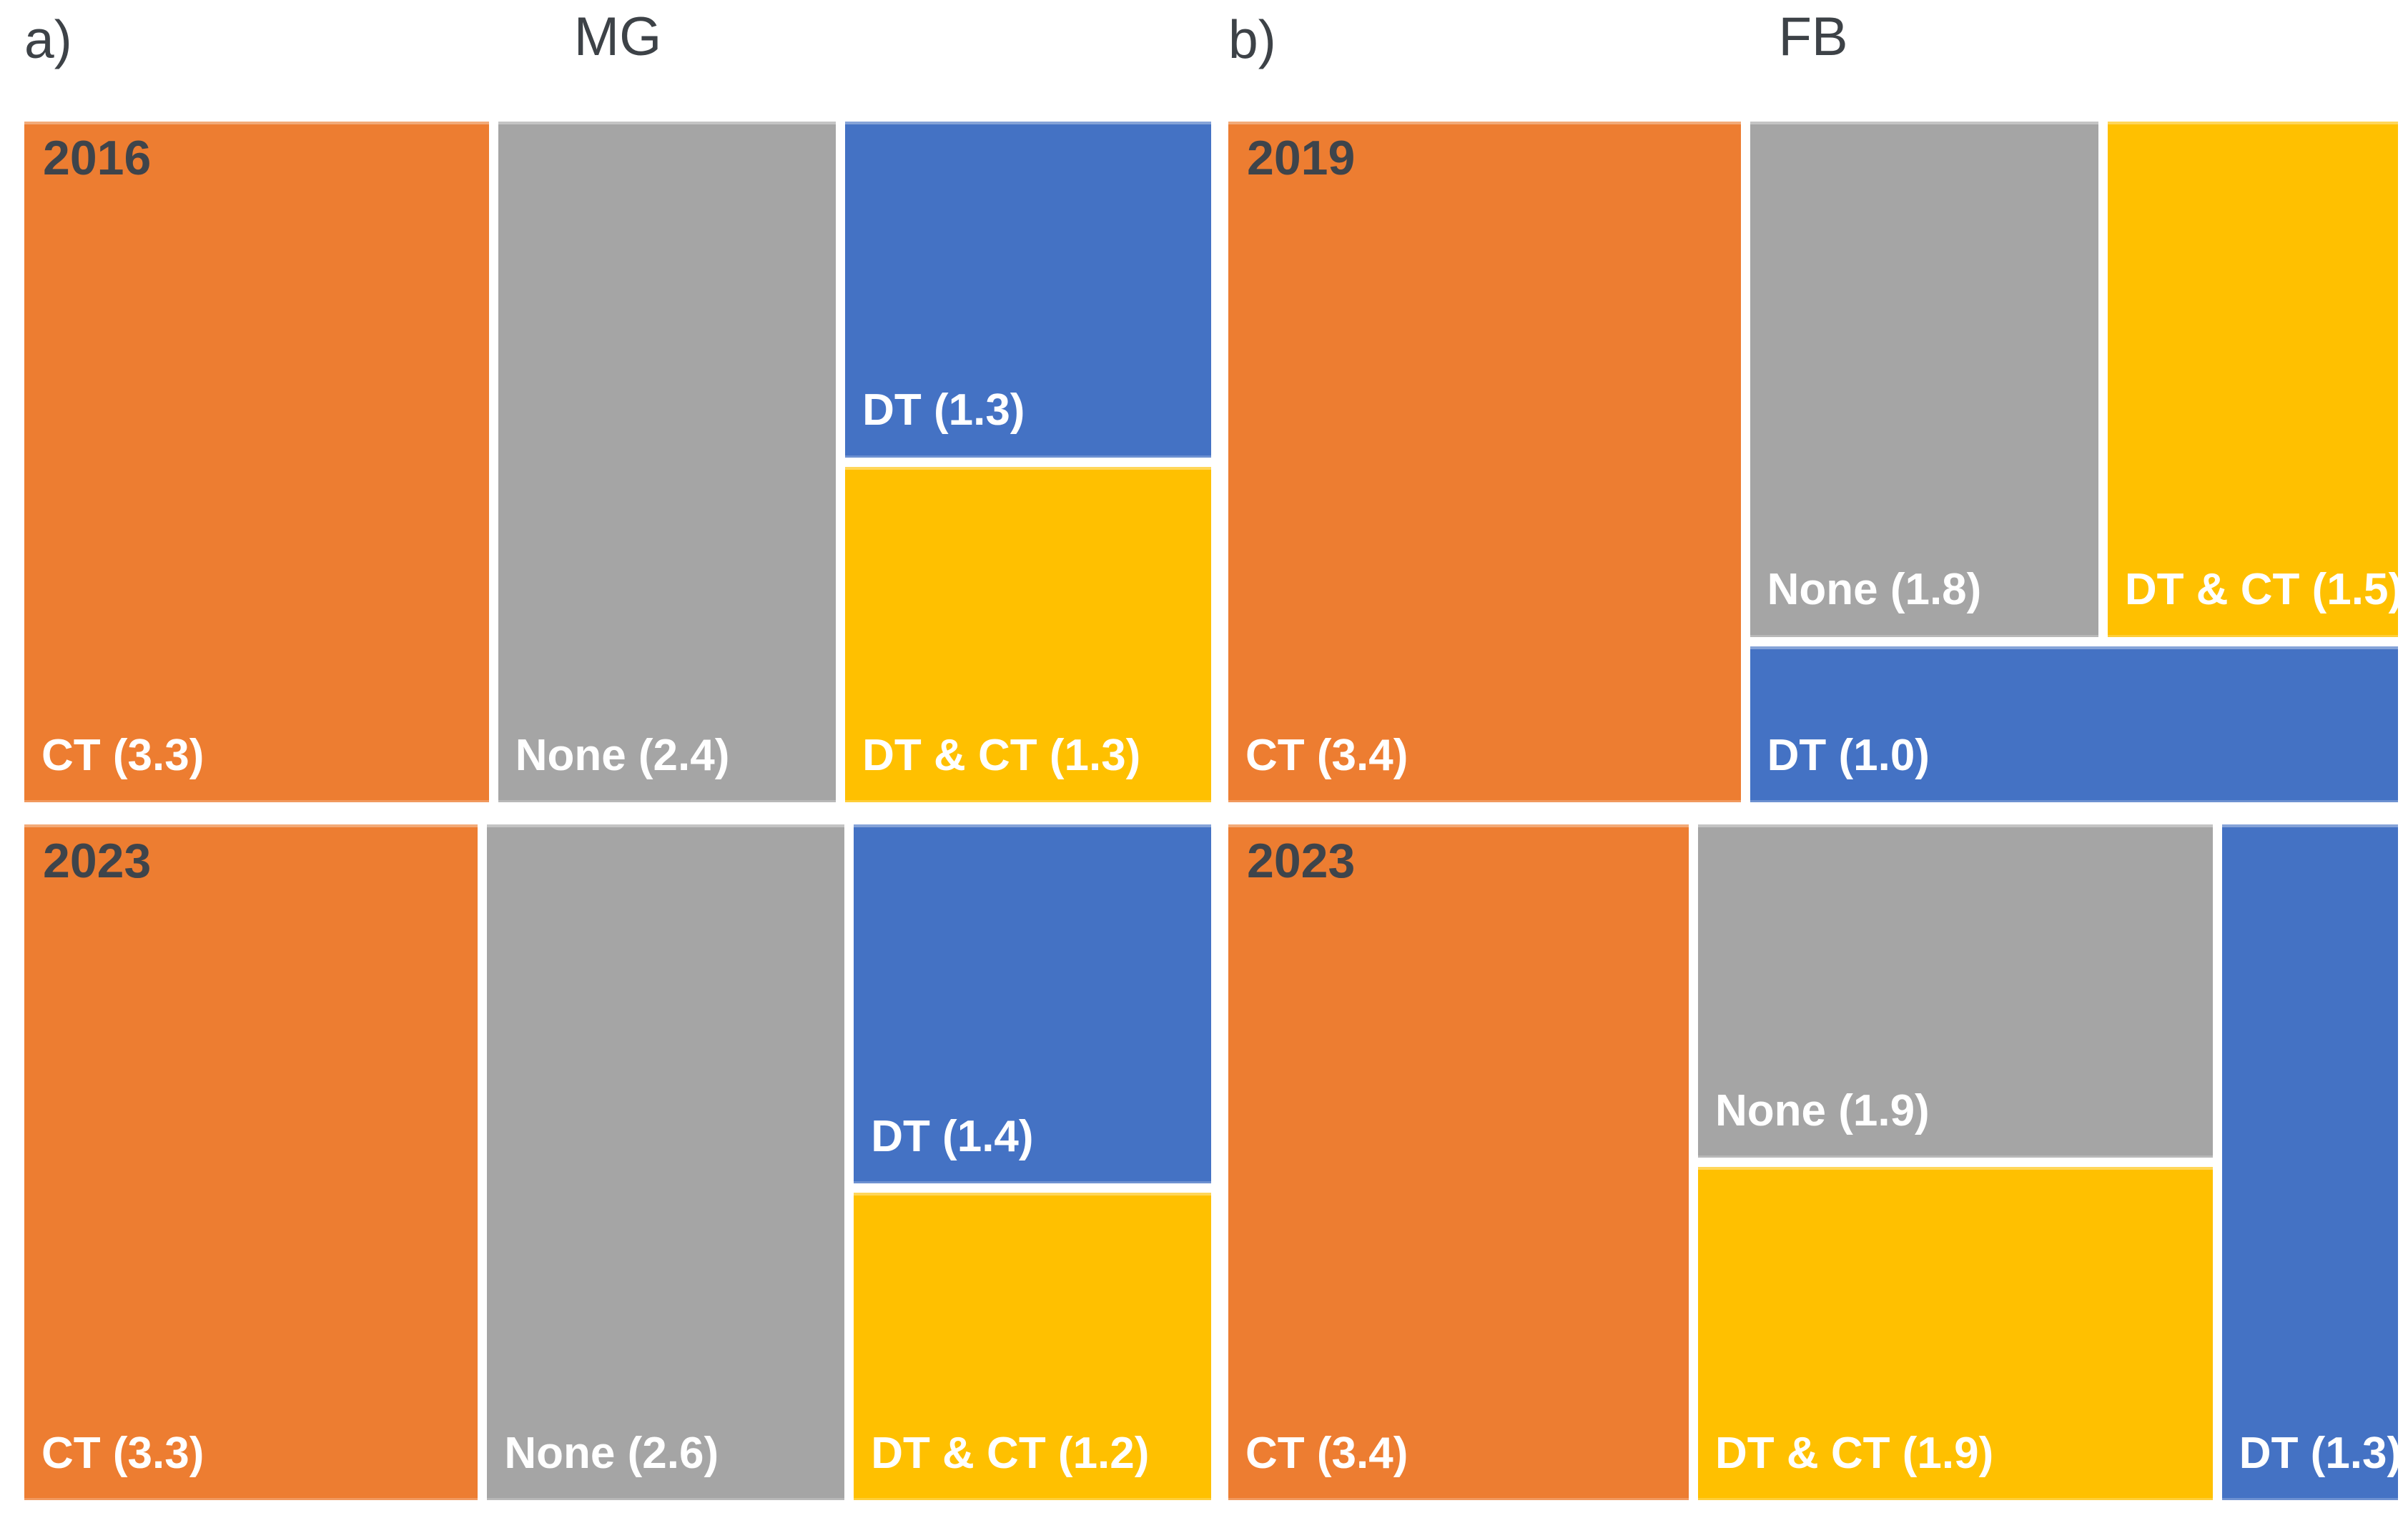 Image resolution: width=2408 pixels, height=1513 pixels. Describe the element at coordinates (1028, 634) in the screenshot. I see `treemap-rect-dt-ct: DT & CT (1.3)` at that location.